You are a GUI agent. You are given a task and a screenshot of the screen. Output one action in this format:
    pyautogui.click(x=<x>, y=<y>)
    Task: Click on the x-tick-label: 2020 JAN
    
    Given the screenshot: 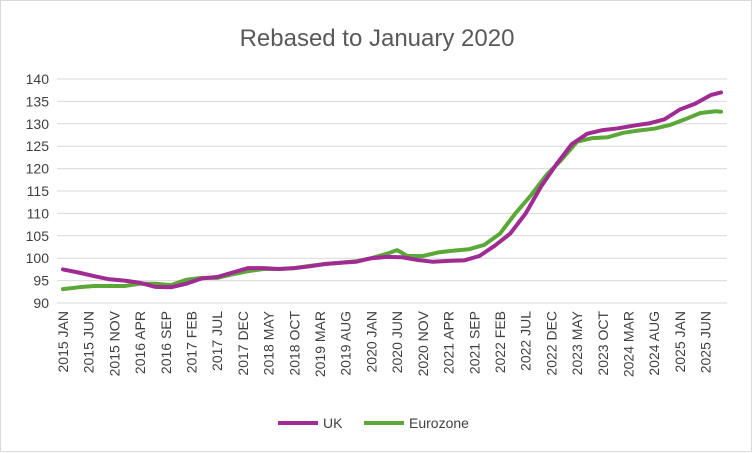 What is the action you would take?
    pyautogui.click(x=371, y=341)
    